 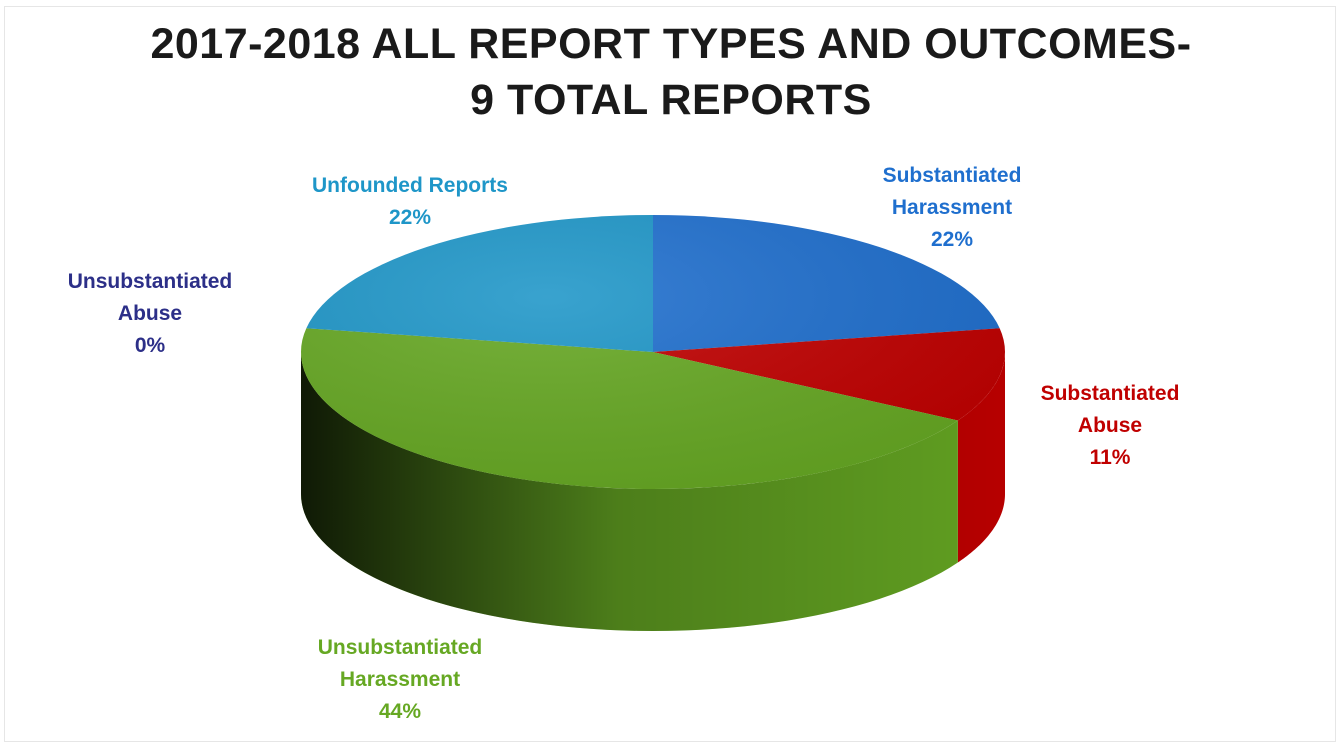 I want to click on label-substantiated-harassment: Substantiated Harassment 22%, so click(x=952, y=207).